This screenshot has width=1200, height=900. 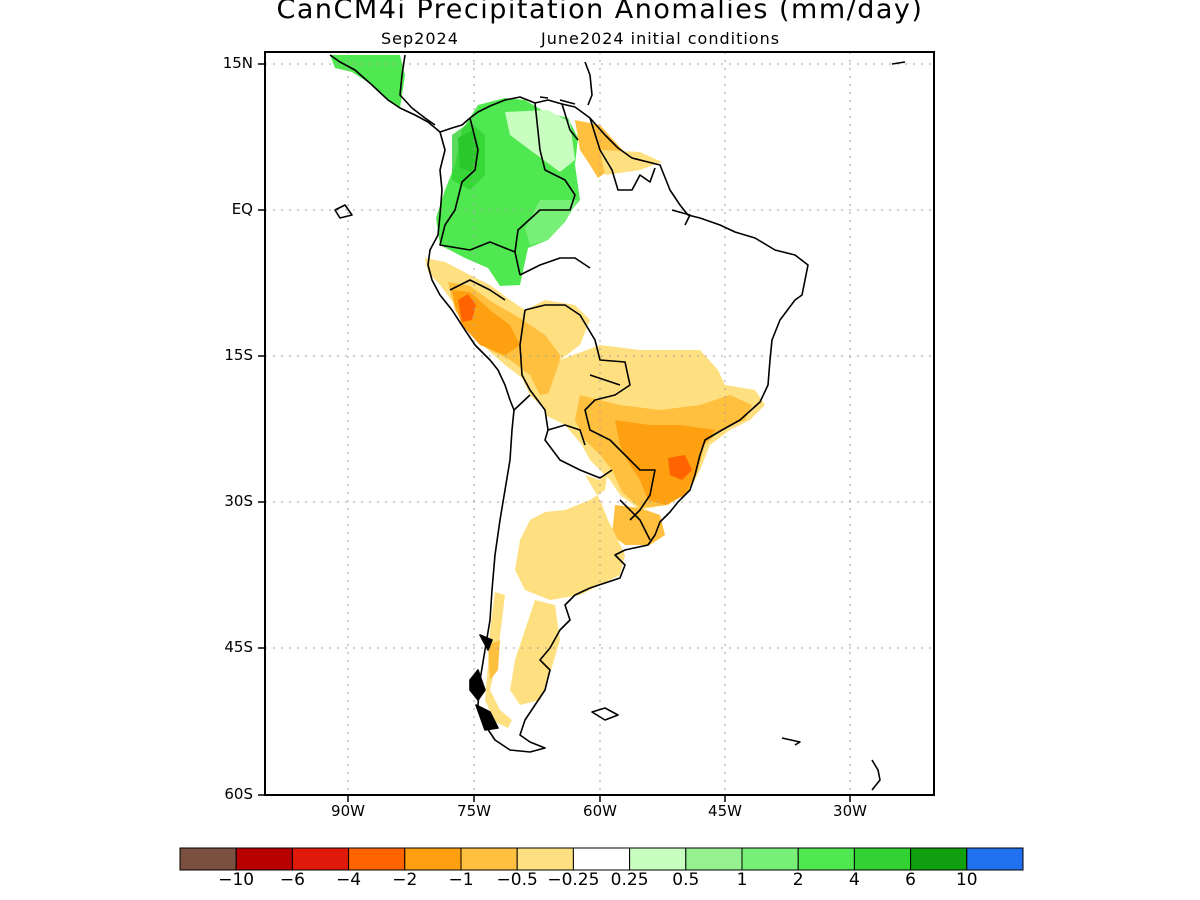 What do you see at coordinates (680, 467) in the screenshot?
I see `anomaly-region-brazil-peak` at bounding box center [680, 467].